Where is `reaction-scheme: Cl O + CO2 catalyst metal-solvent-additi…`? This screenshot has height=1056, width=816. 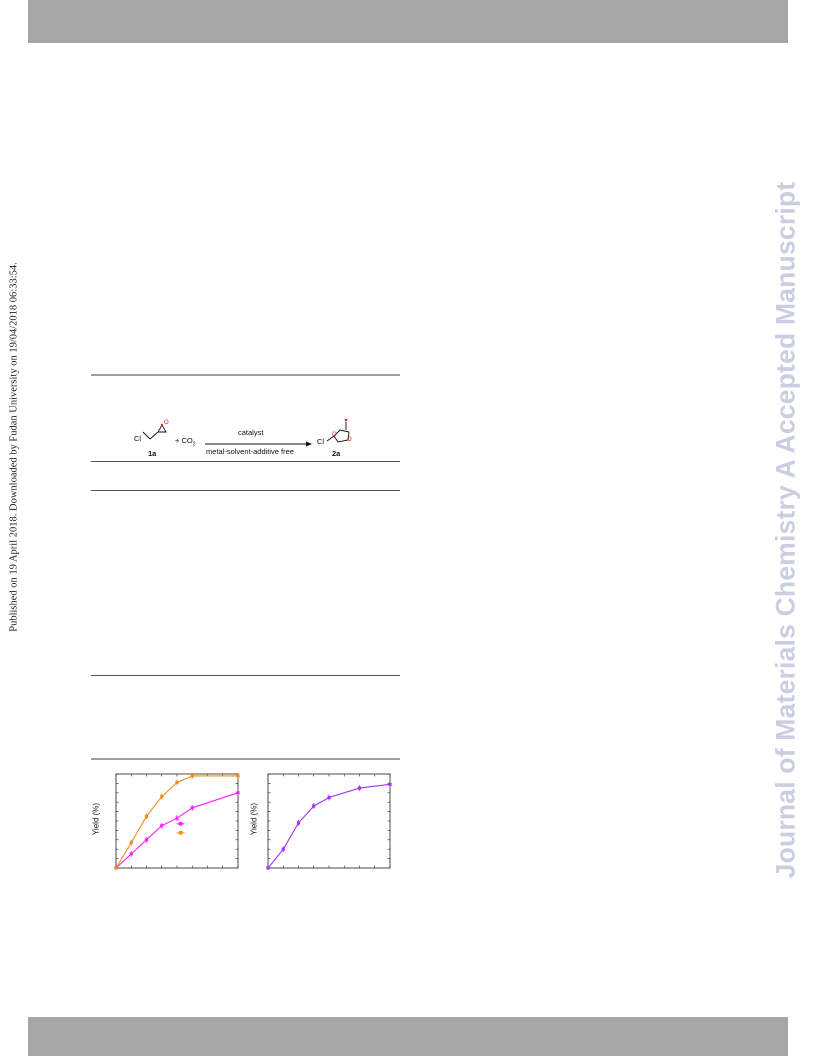 reaction-scheme: Cl O + CO2 catalyst metal-solvent-additi… is located at coordinates (255, 438).